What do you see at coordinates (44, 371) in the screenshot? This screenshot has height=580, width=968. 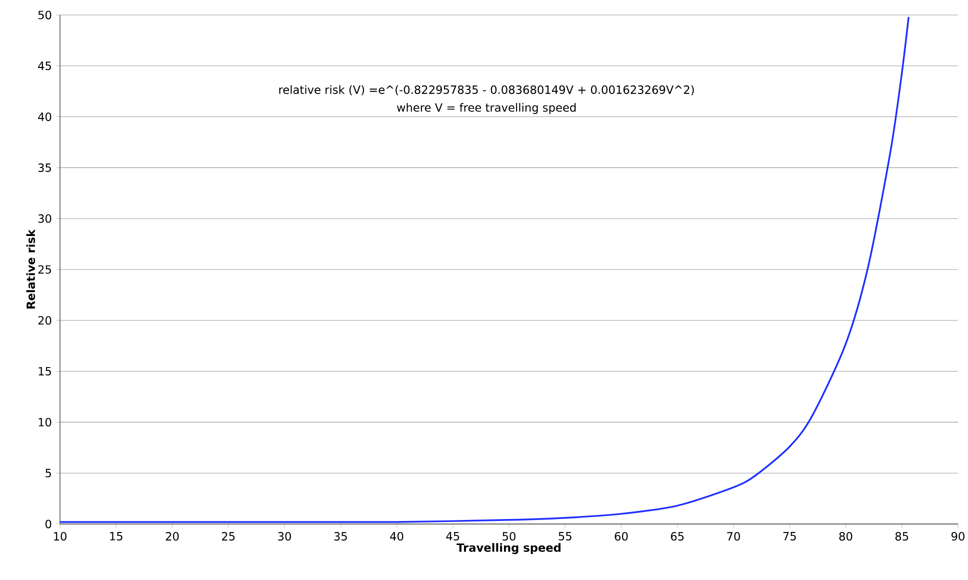 I see `y-tick-label: 15` at bounding box center [44, 371].